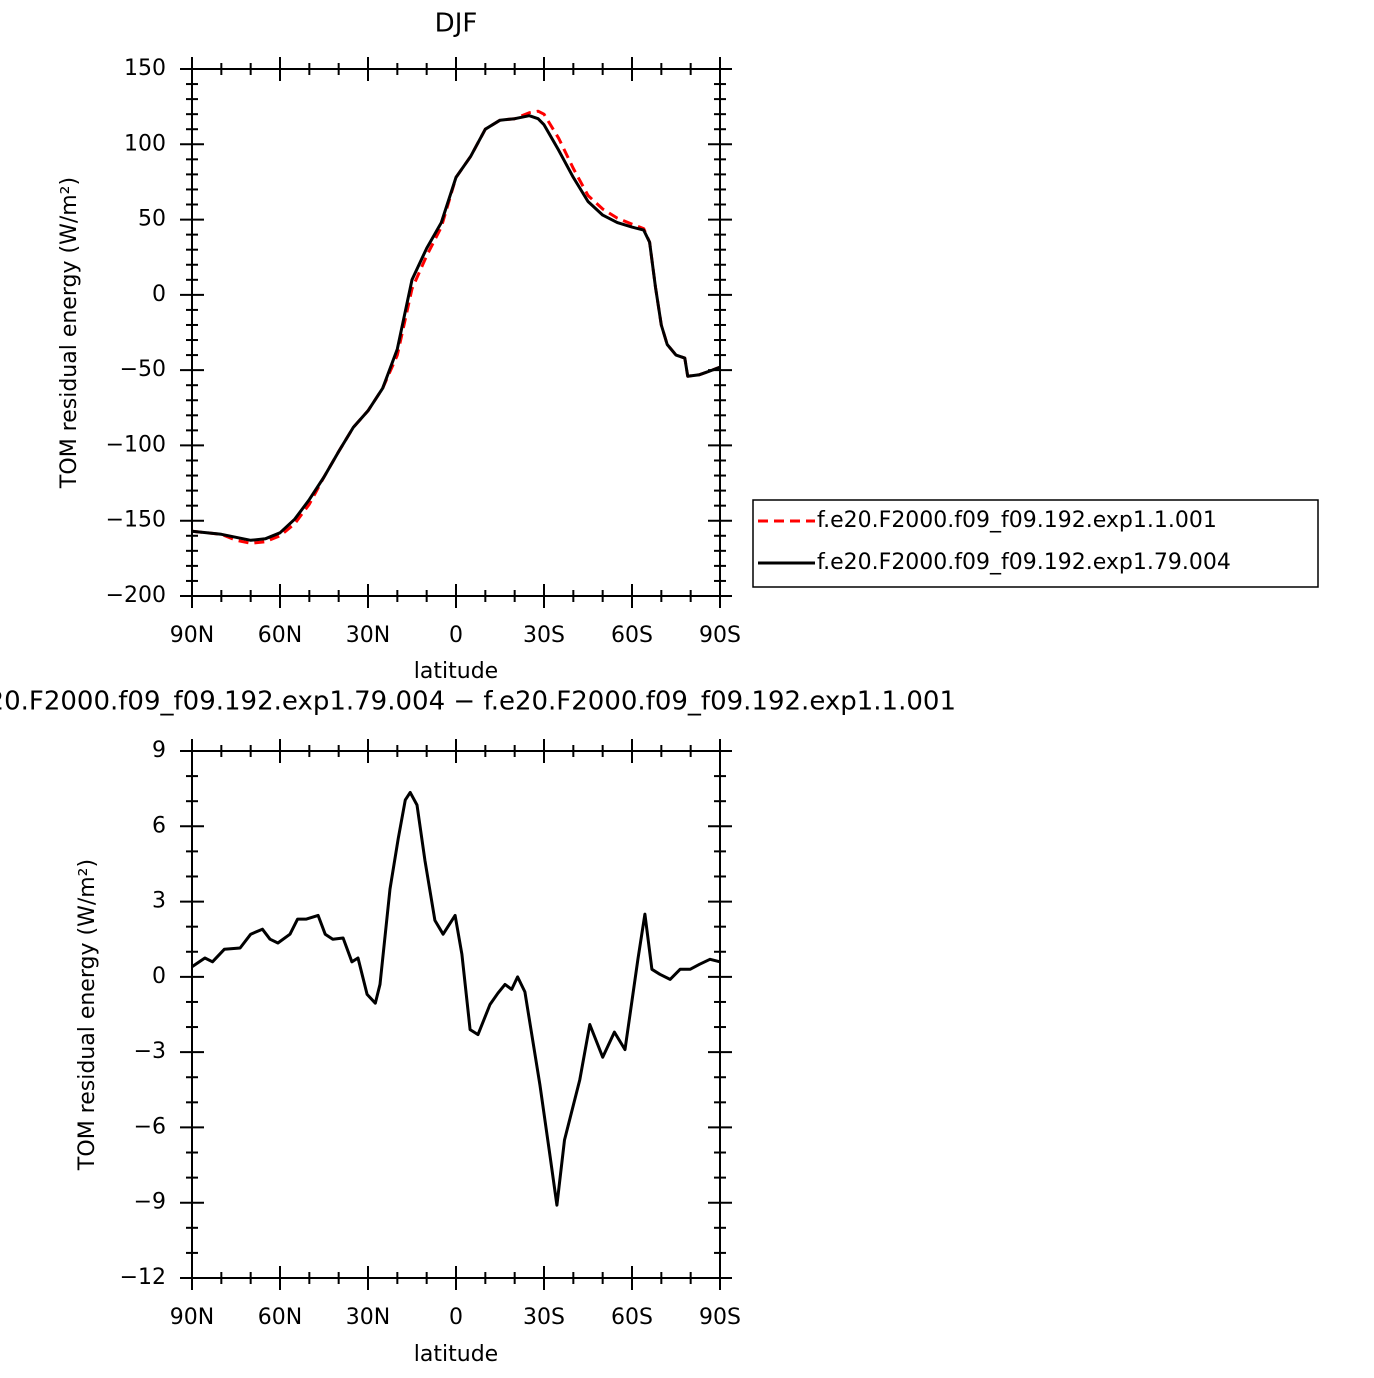  I want to click on legend-label: f.e20.F2000.f09_f09.192.exp1.79.004, so click(1024, 562).